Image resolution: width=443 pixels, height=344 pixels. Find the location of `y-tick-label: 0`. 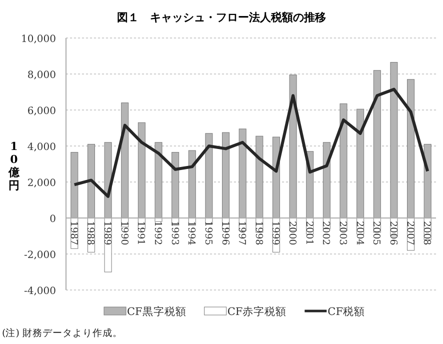

y-tick-label: 0 is located at coordinates (53, 219).